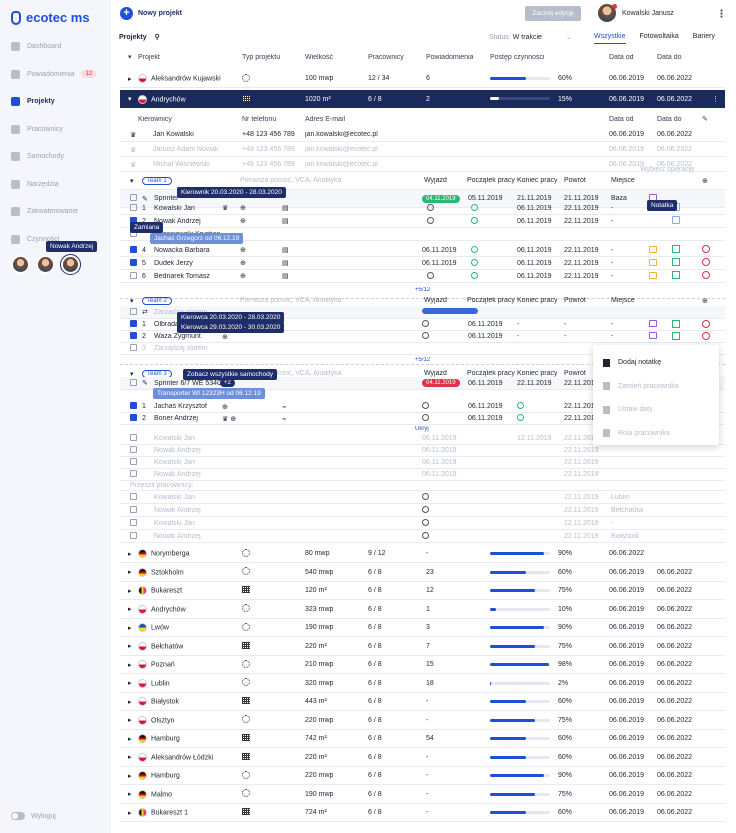 This screenshot has height=833, width=736. What do you see at coordinates (61, 75) in the screenshot?
I see `sidebar-item-notifications: Powiadomienia 12` at bounding box center [61, 75].